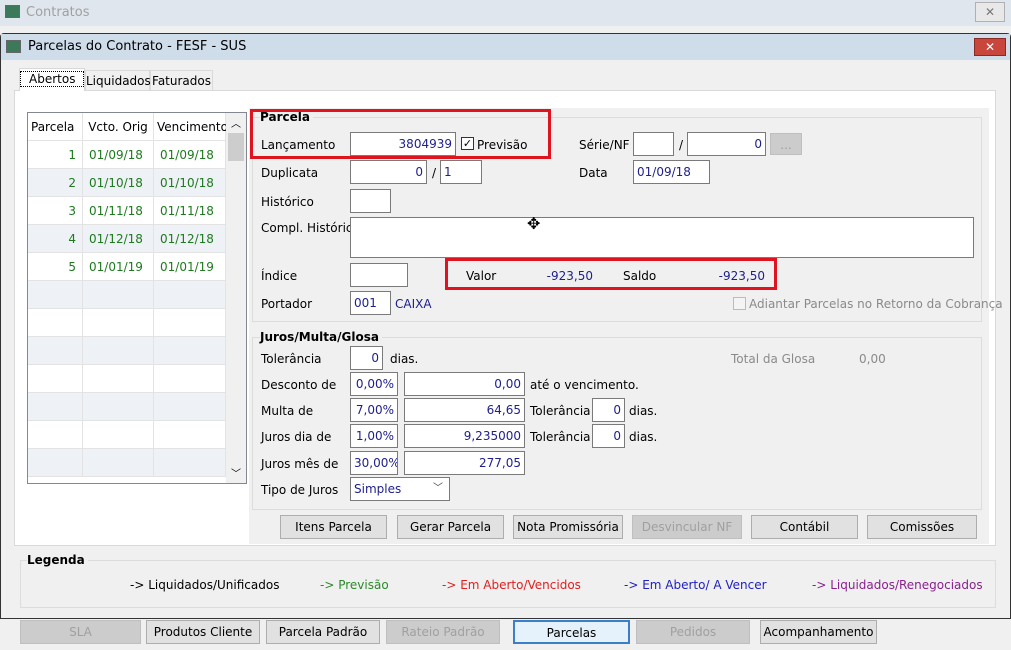  What do you see at coordinates (374, 384) in the screenshot?
I see `desconto-pct-input: 0,00%` at bounding box center [374, 384].